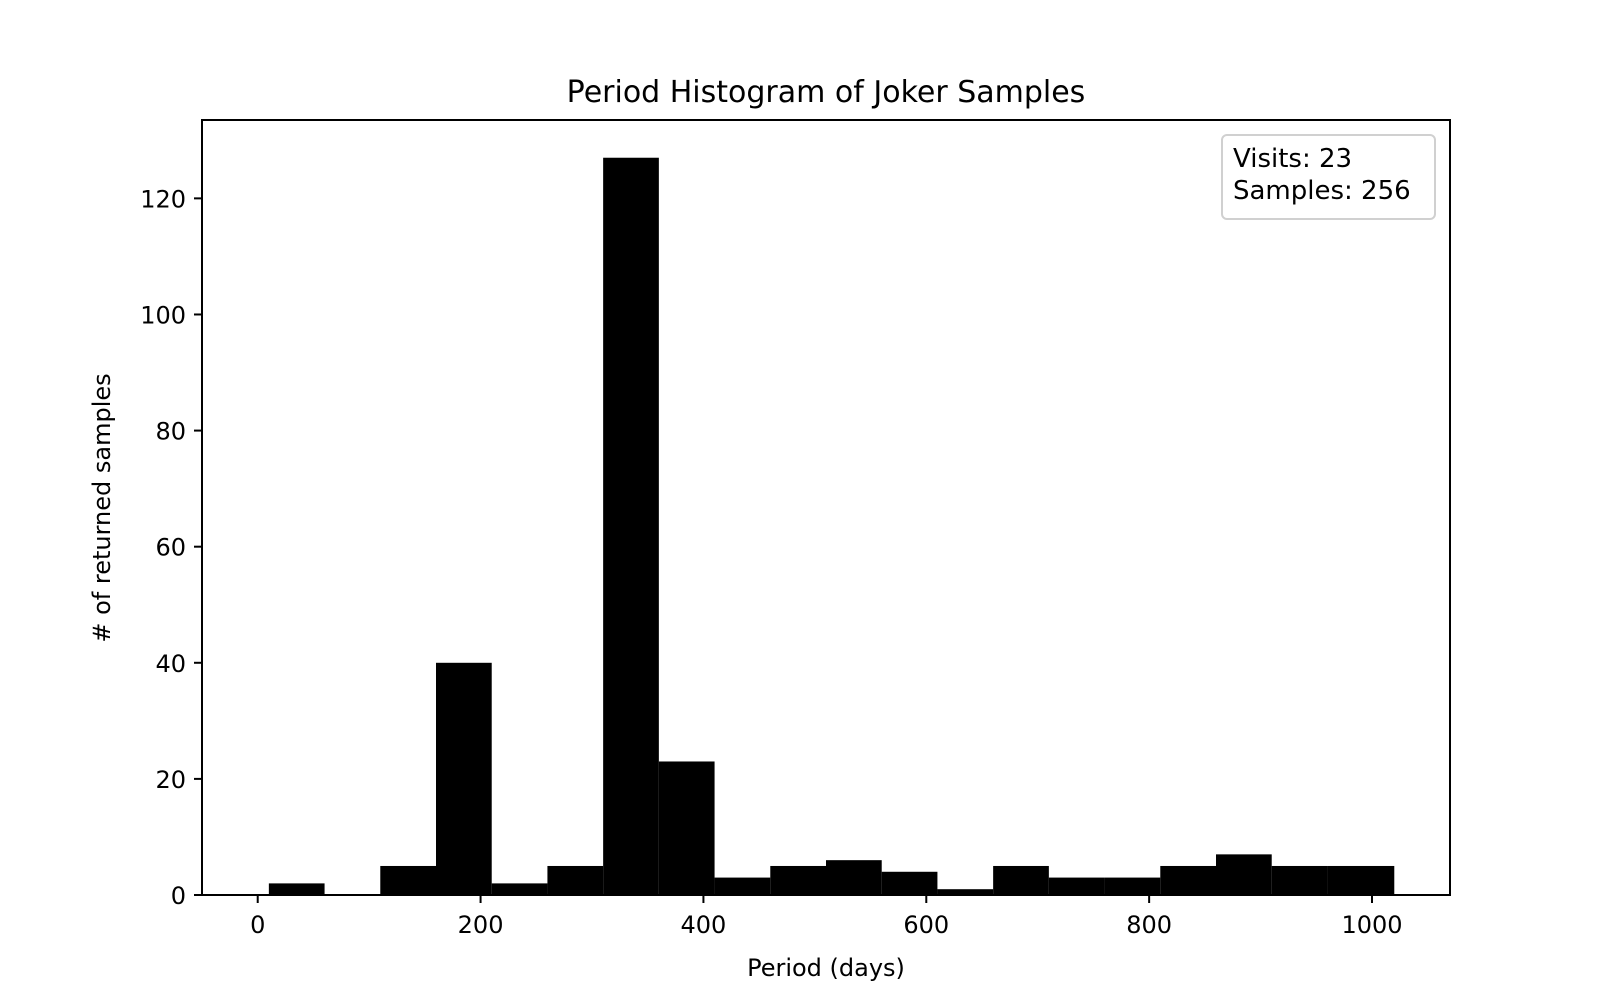 This screenshot has width=1600, height=1000. I want to click on x-tick-label: 200, so click(481, 925).